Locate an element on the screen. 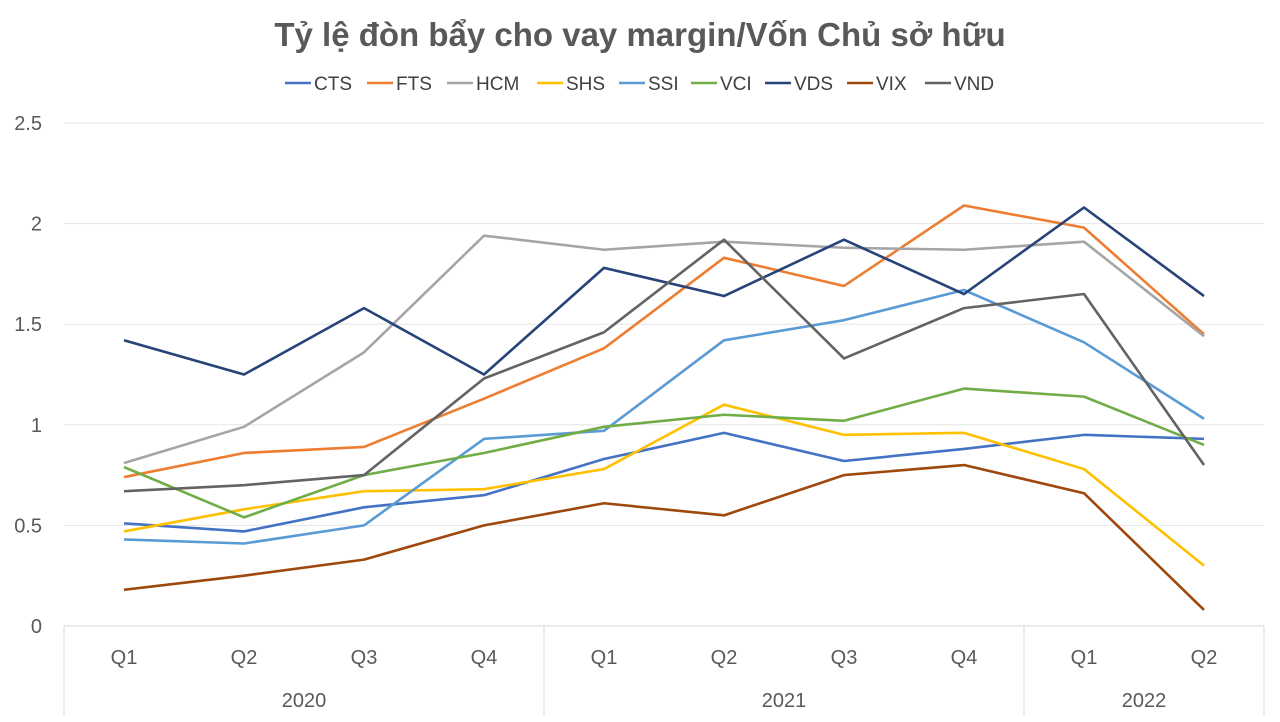 The image size is (1280, 722). x-group-label: 2022 is located at coordinates (1144, 701).